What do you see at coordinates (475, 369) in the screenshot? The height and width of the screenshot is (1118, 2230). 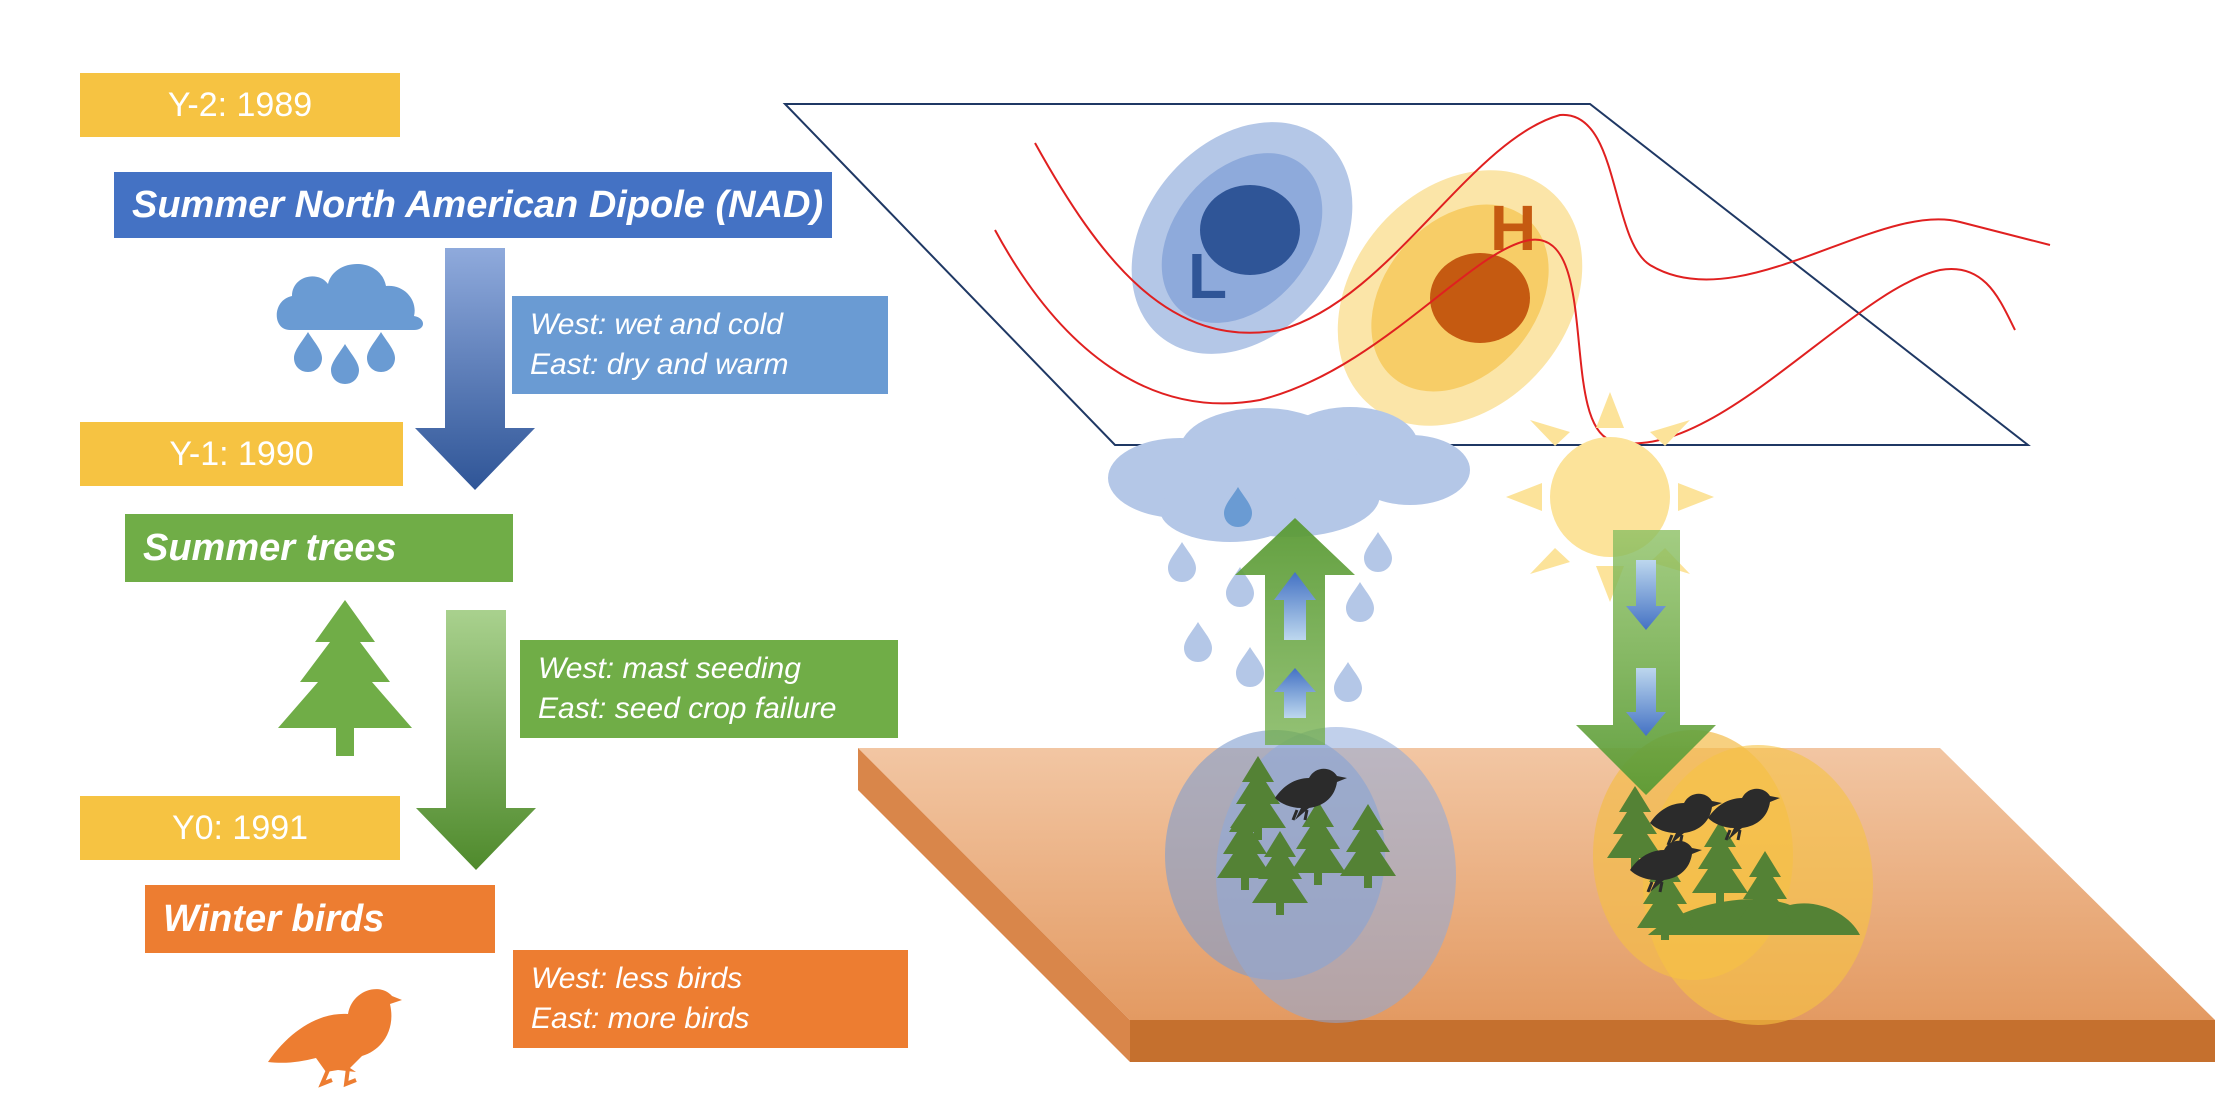 I see `nad-to-trees-arrow` at bounding box center [475, 369].